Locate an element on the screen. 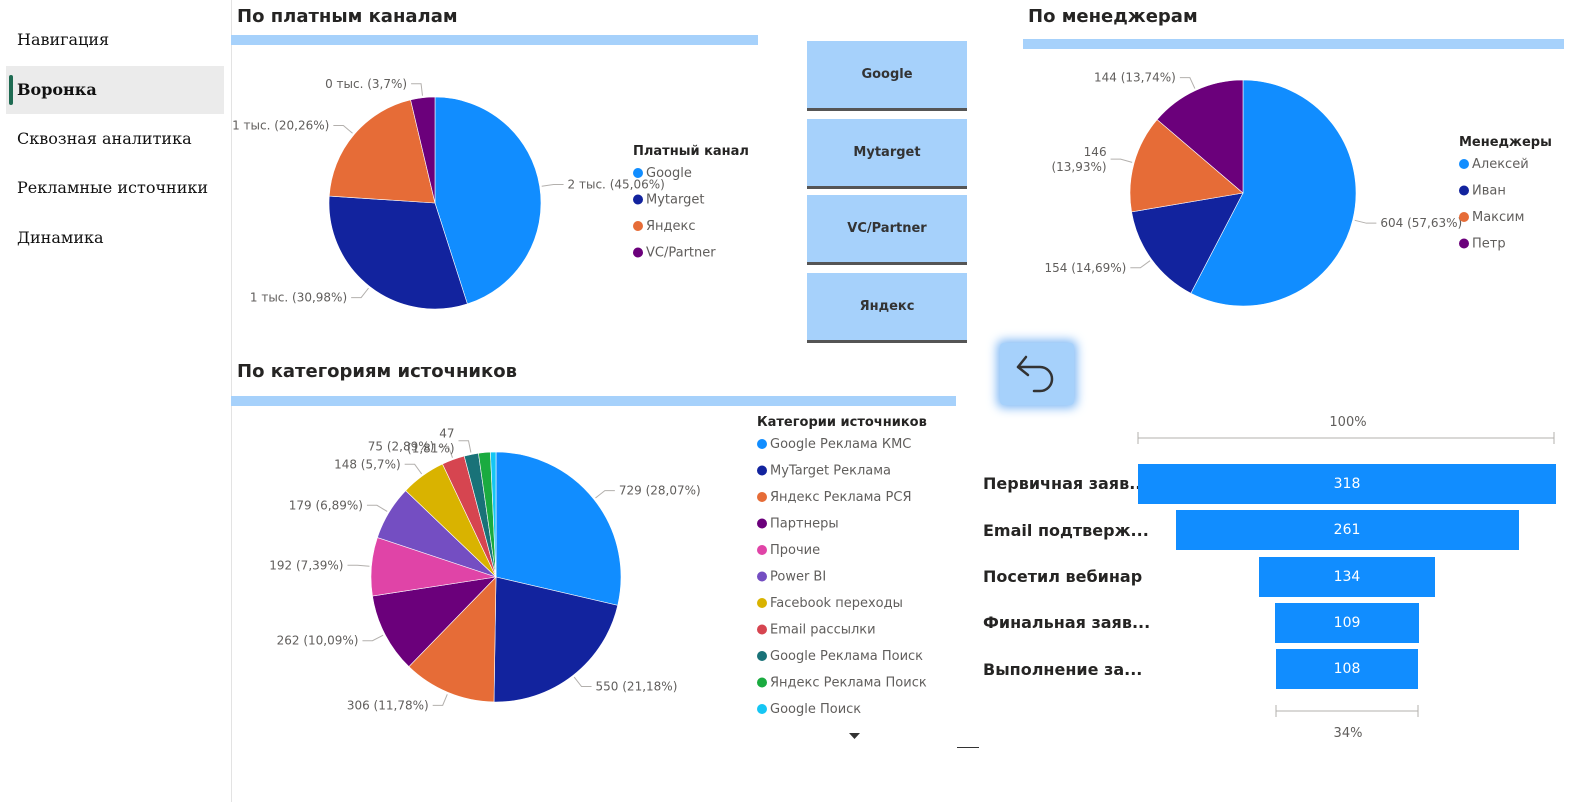 The image size is (1588, 802). legend-item: Mytarget is located at coordinates (675, 200).